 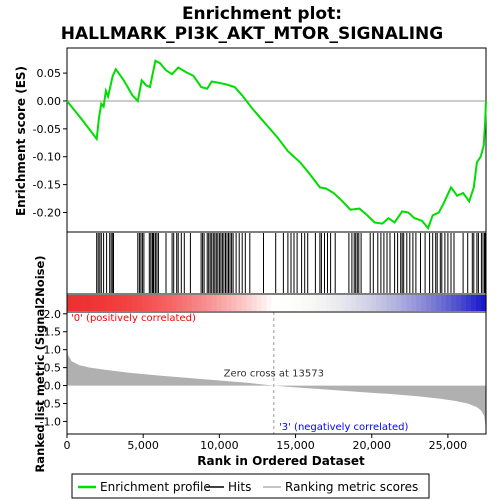 I want to click on es-y-tick-label: -0.10, so click(x=47, y=157).